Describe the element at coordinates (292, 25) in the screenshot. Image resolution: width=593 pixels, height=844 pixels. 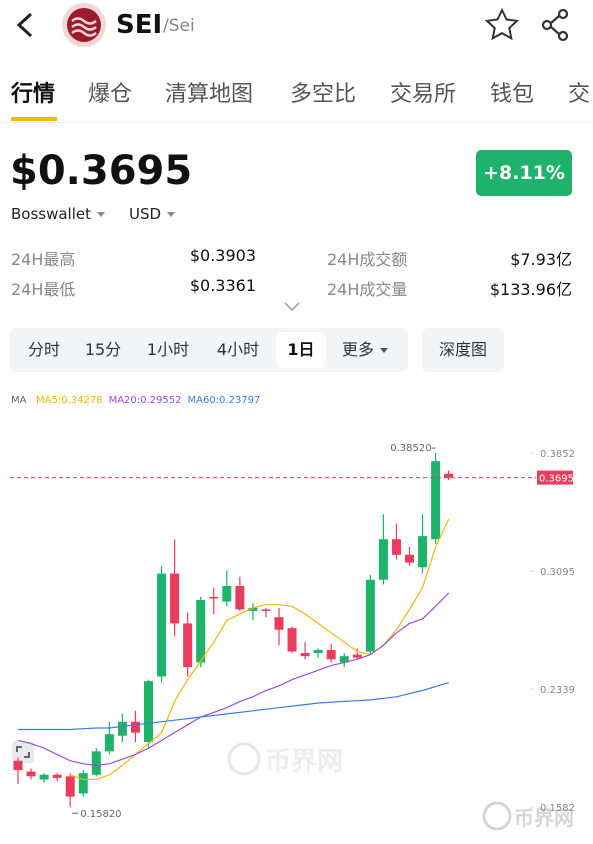
I see `top-bar: SEI /Sei` at that location.